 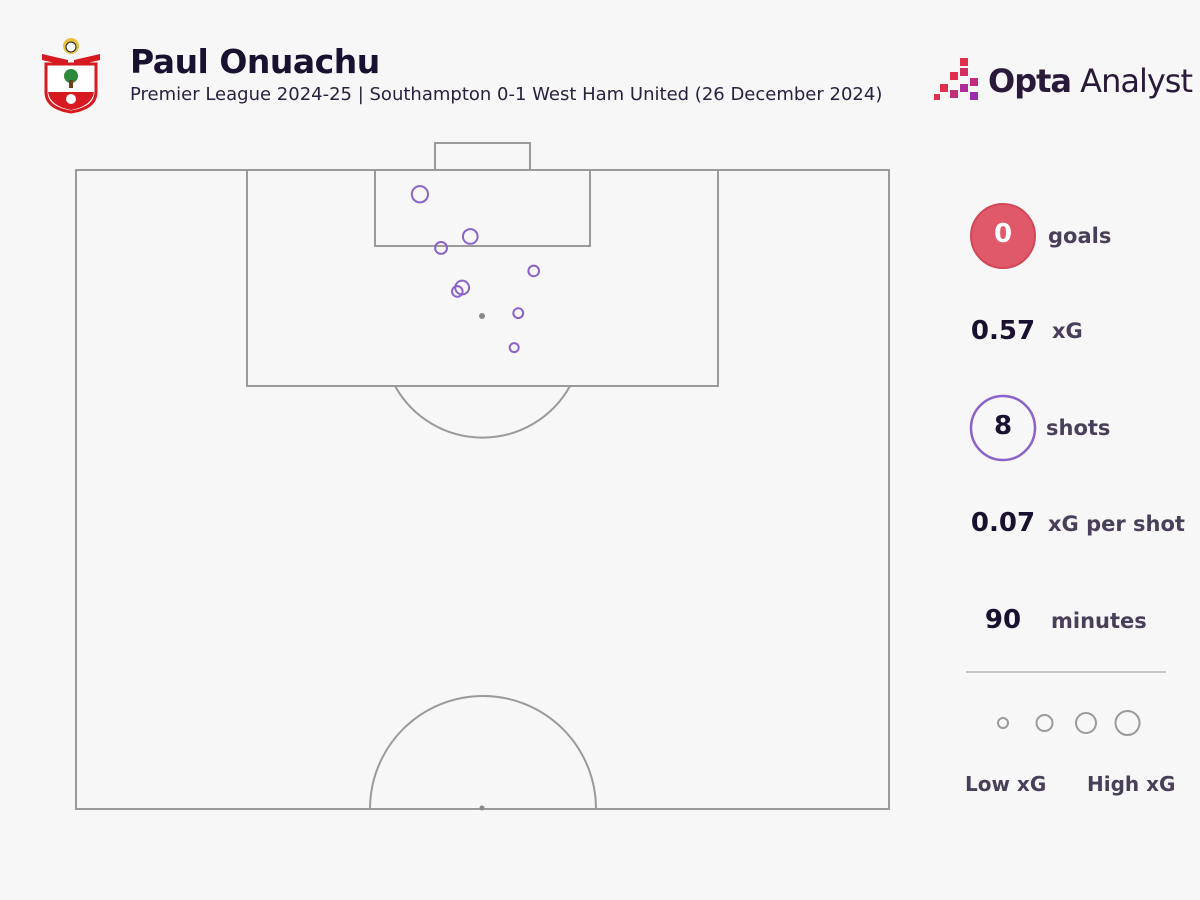 I want to click on club-crest, so click(x=71, y=76).